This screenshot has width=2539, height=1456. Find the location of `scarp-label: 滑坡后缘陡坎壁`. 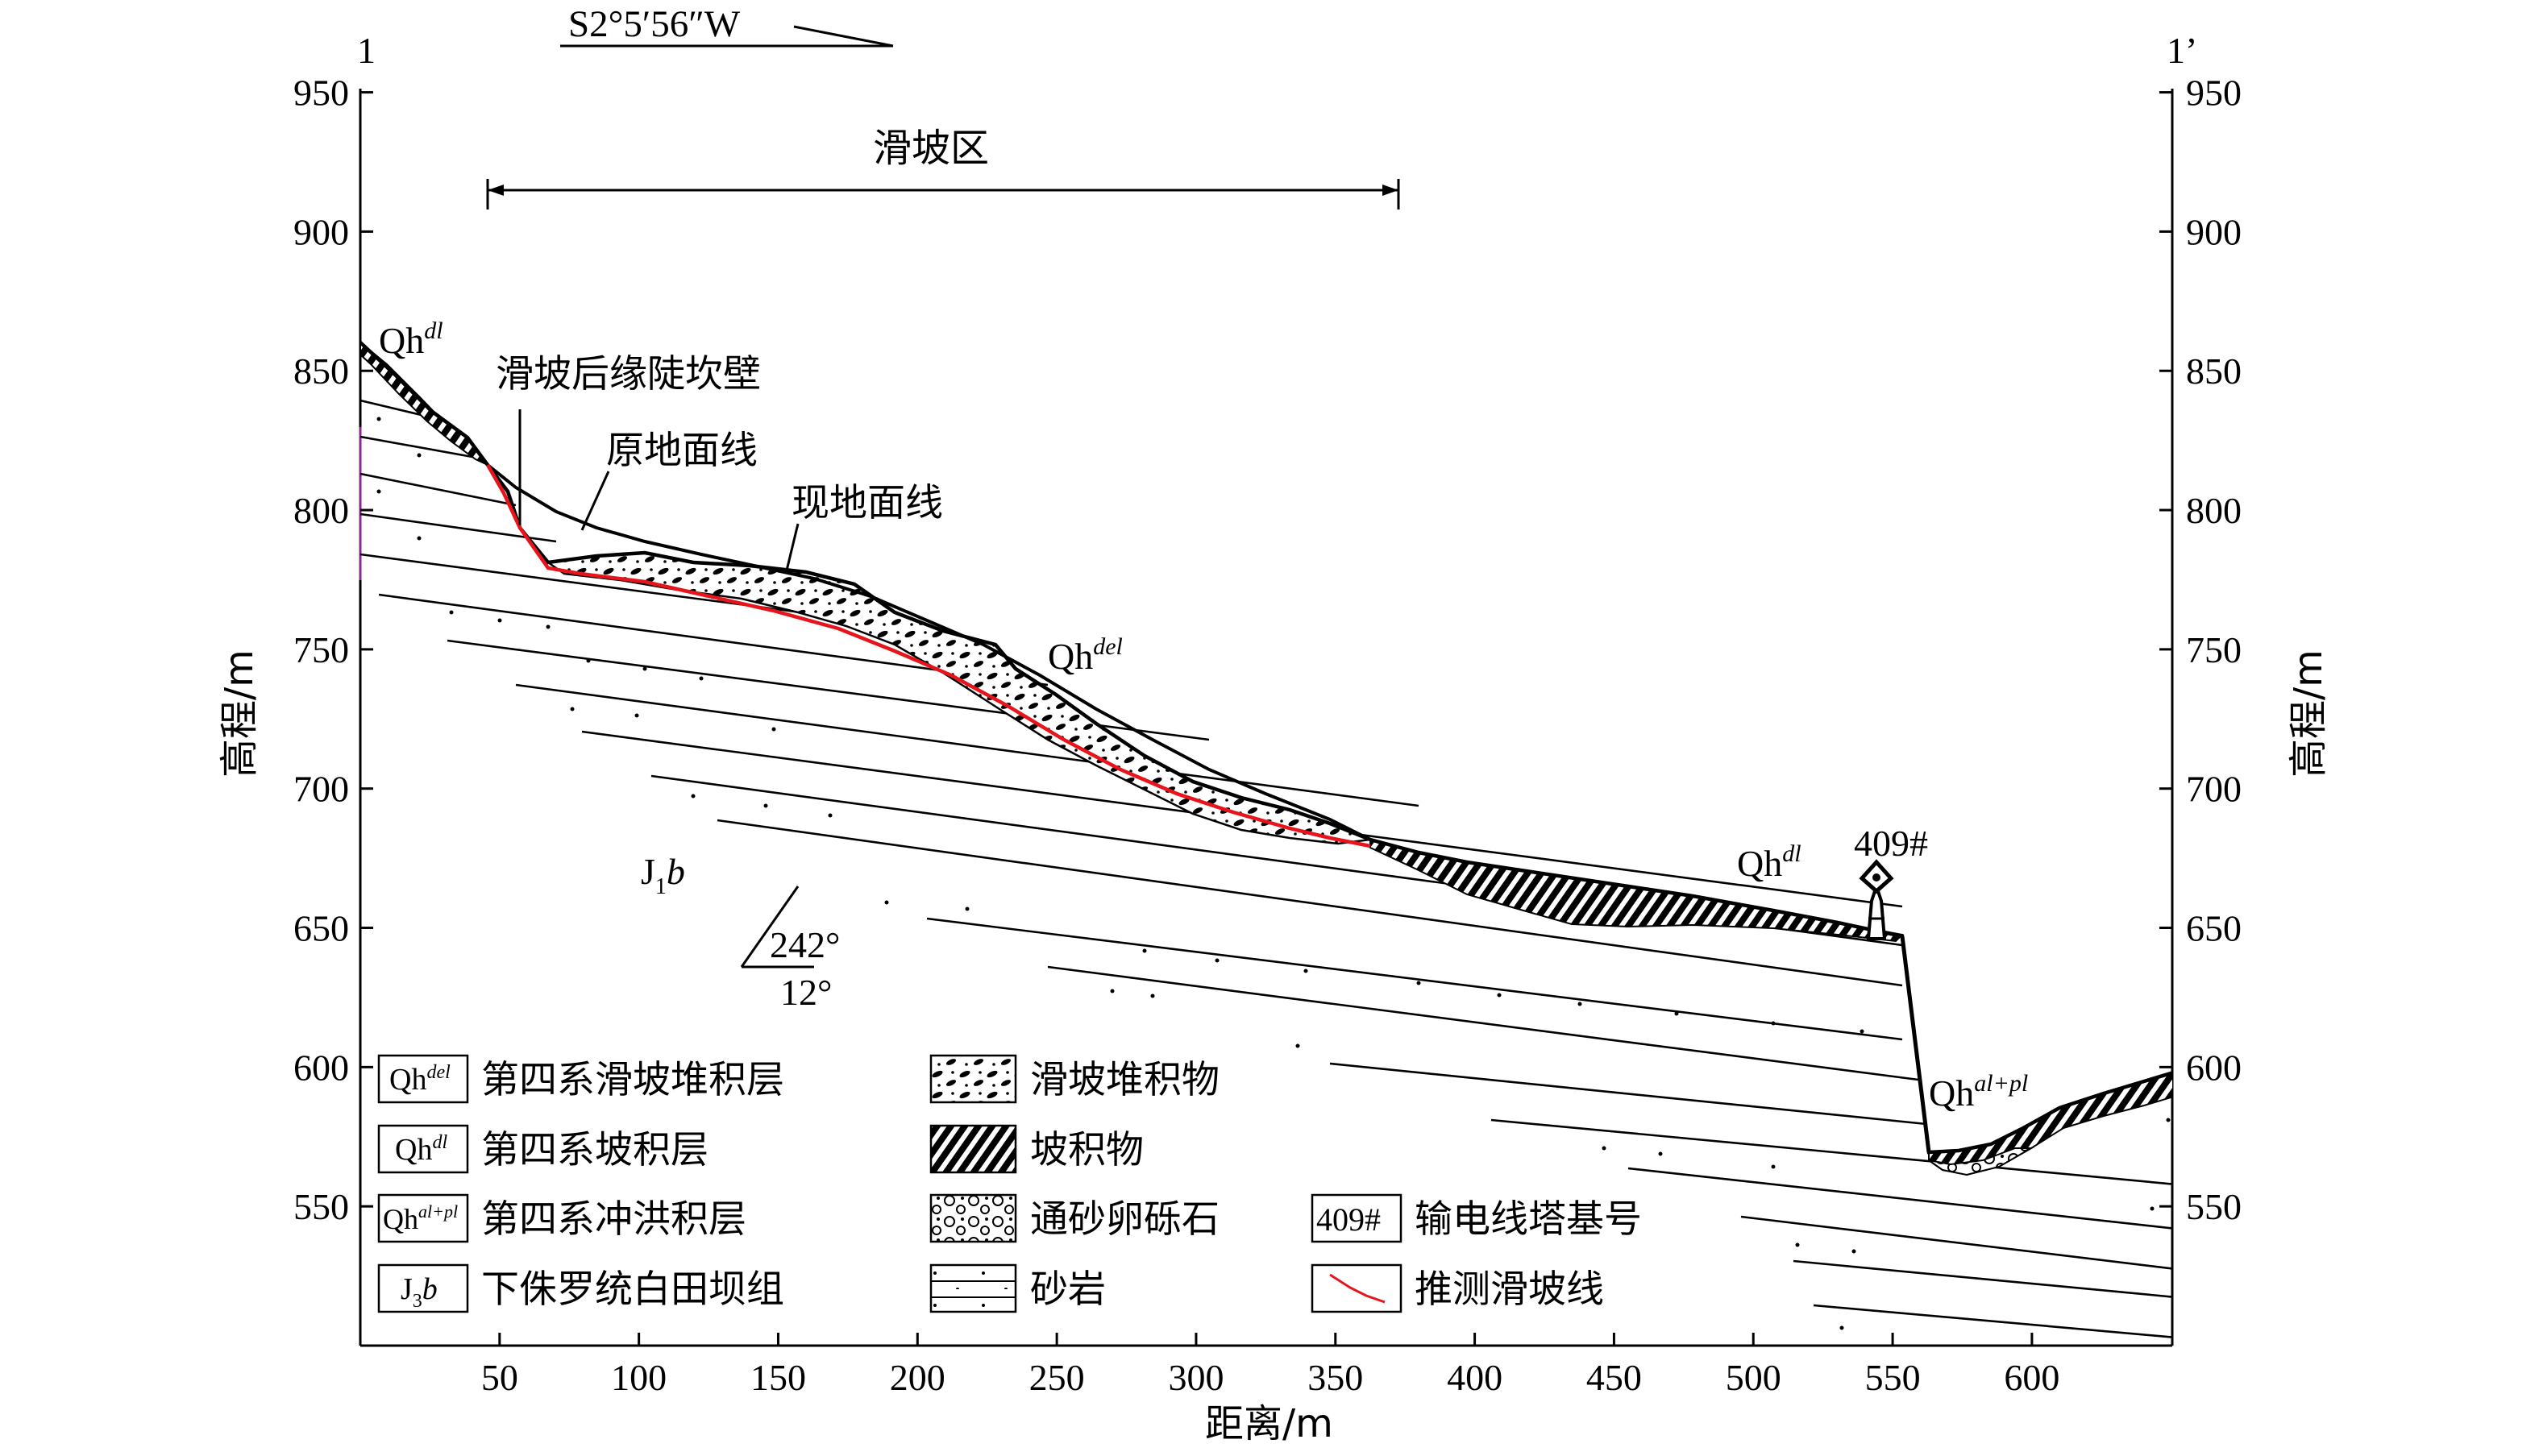

scarp-label: 滑坡后缘陡坎壁 is located at coordinates (628, 374).